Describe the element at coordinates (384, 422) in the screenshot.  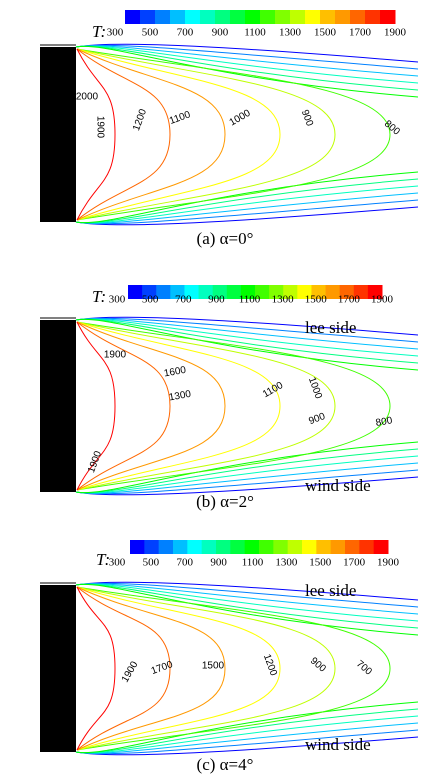
I see `contour-label: 800` at that location.